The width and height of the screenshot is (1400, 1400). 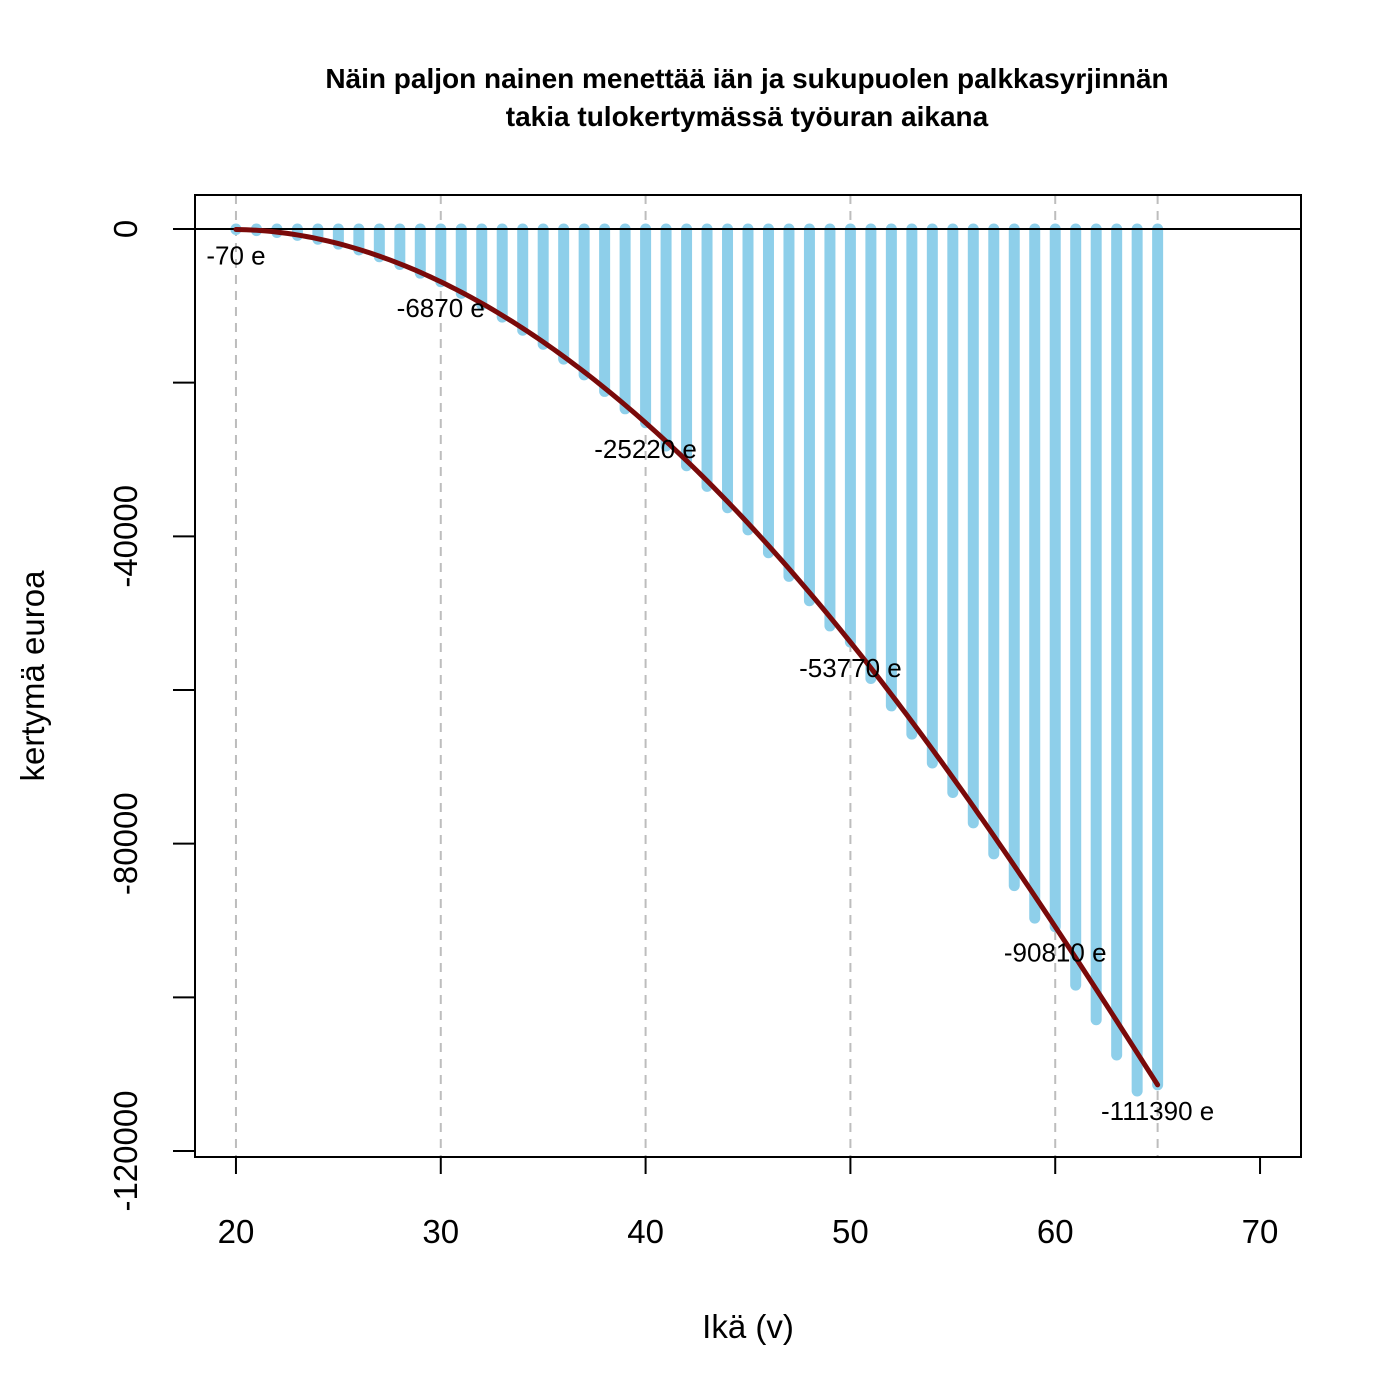 I want to click on y-tick-label--120000: -120000, so click(x=125, y=1150).